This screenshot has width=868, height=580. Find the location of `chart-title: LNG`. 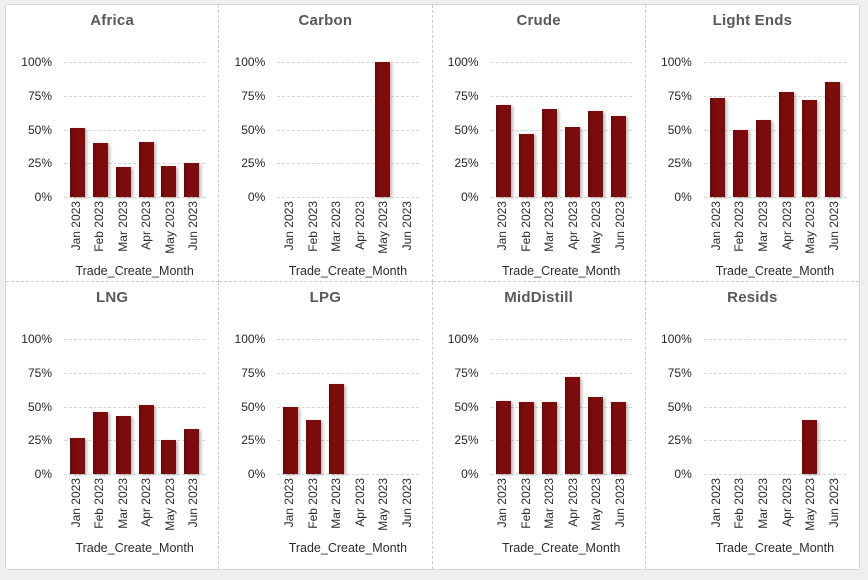

chart-title: LNG is located at coordinates (112, 297).